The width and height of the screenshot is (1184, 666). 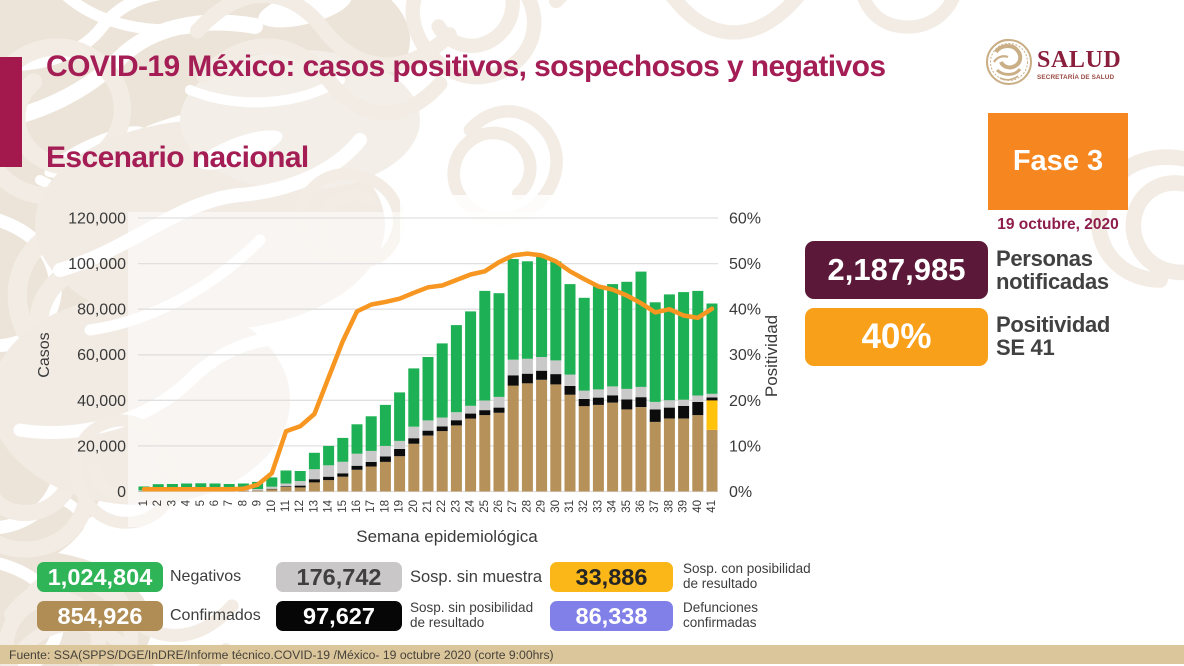 What do you see at coordinates (215, 503) in the screenshot?
I see `svg-text: 6` at bounding box center [215, 503].